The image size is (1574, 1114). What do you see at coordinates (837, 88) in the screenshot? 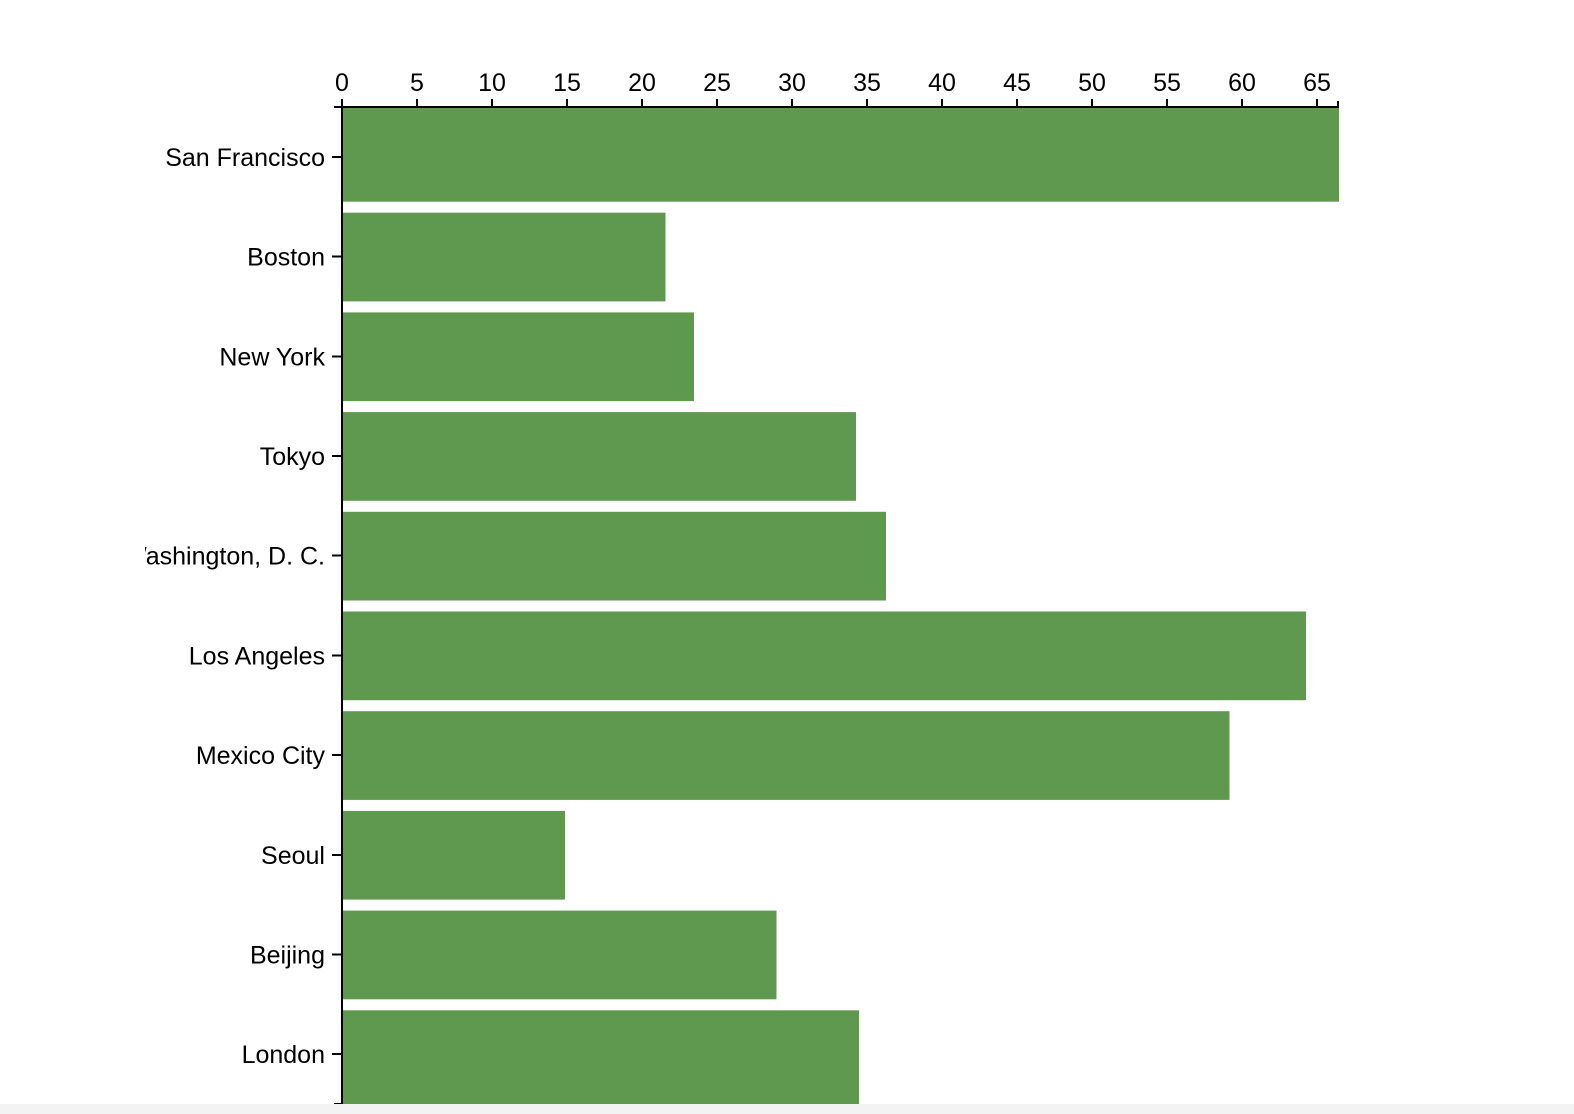
I see `x-axis: 0 5 10 15 20 25 30 35 40 45 50 55 60 65` at bounding box center [837, 88].